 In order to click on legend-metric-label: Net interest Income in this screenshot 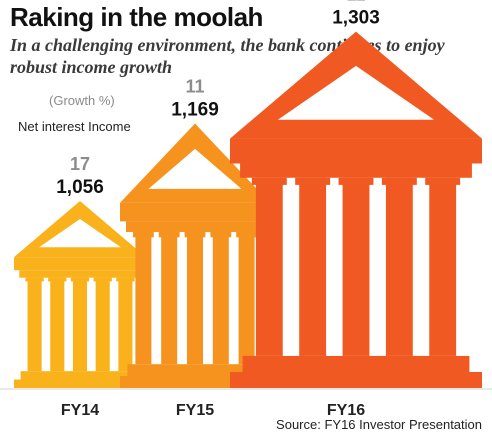, I will do `click(74, 126)`.